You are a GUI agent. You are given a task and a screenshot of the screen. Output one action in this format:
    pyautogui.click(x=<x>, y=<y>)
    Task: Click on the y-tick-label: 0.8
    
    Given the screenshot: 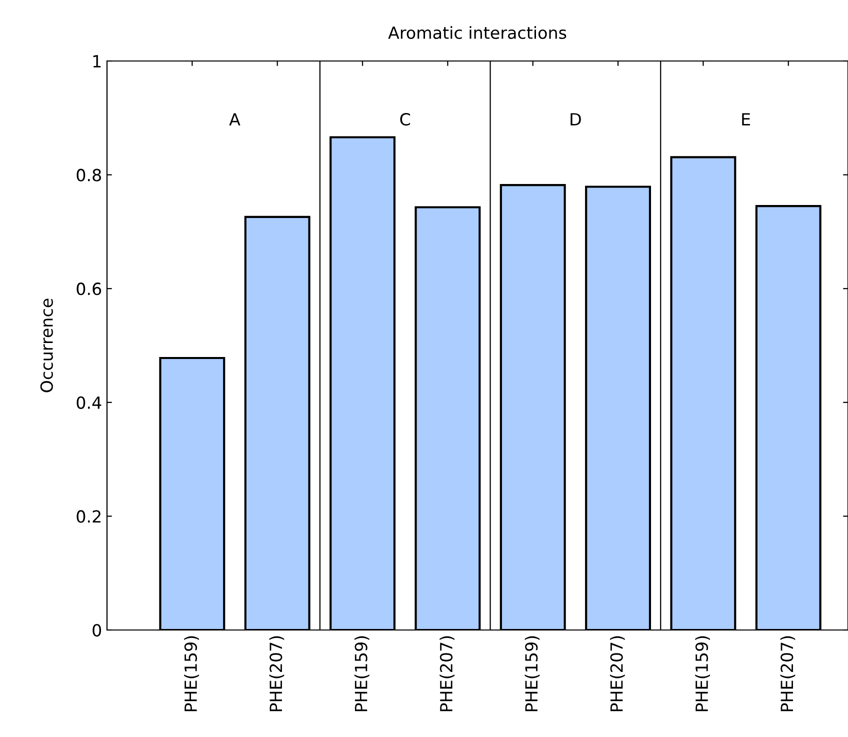 What is the action you would take?
    pyautogui.click(x=88, y=175)
    